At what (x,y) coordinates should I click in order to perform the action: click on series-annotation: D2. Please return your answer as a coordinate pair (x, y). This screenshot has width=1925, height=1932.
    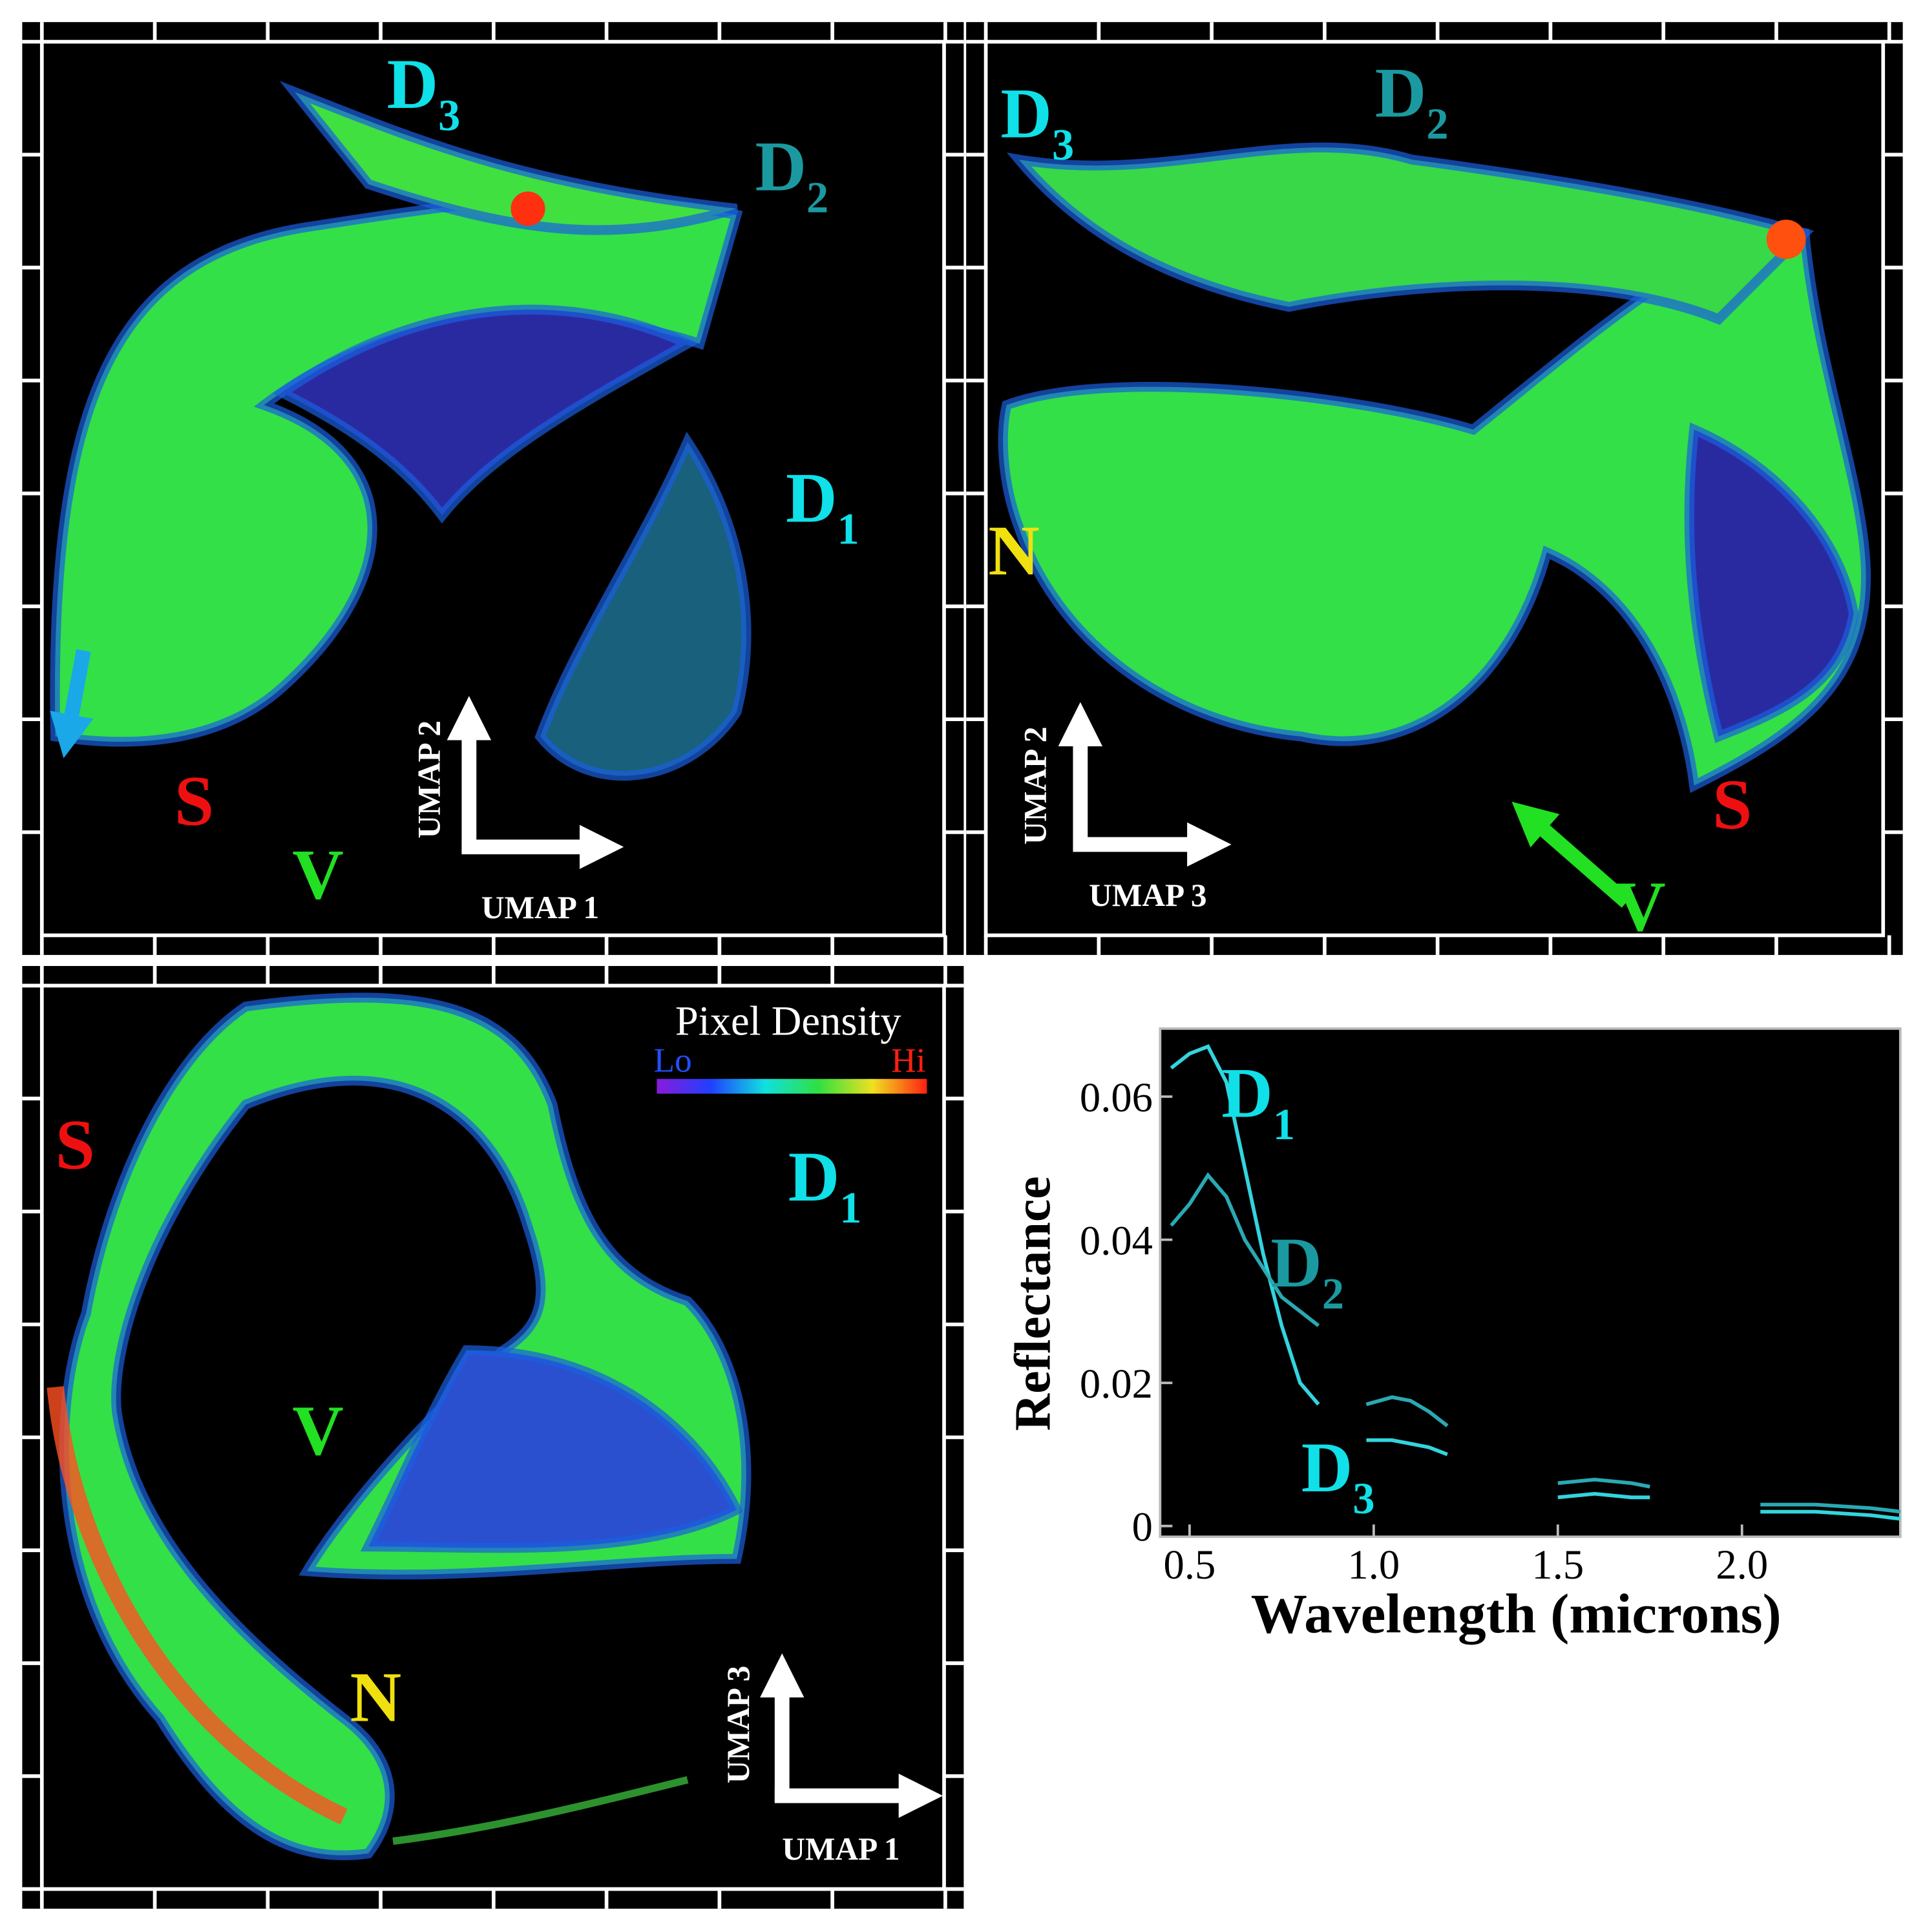
    Looking at the image, I should click on (1307, 1270).